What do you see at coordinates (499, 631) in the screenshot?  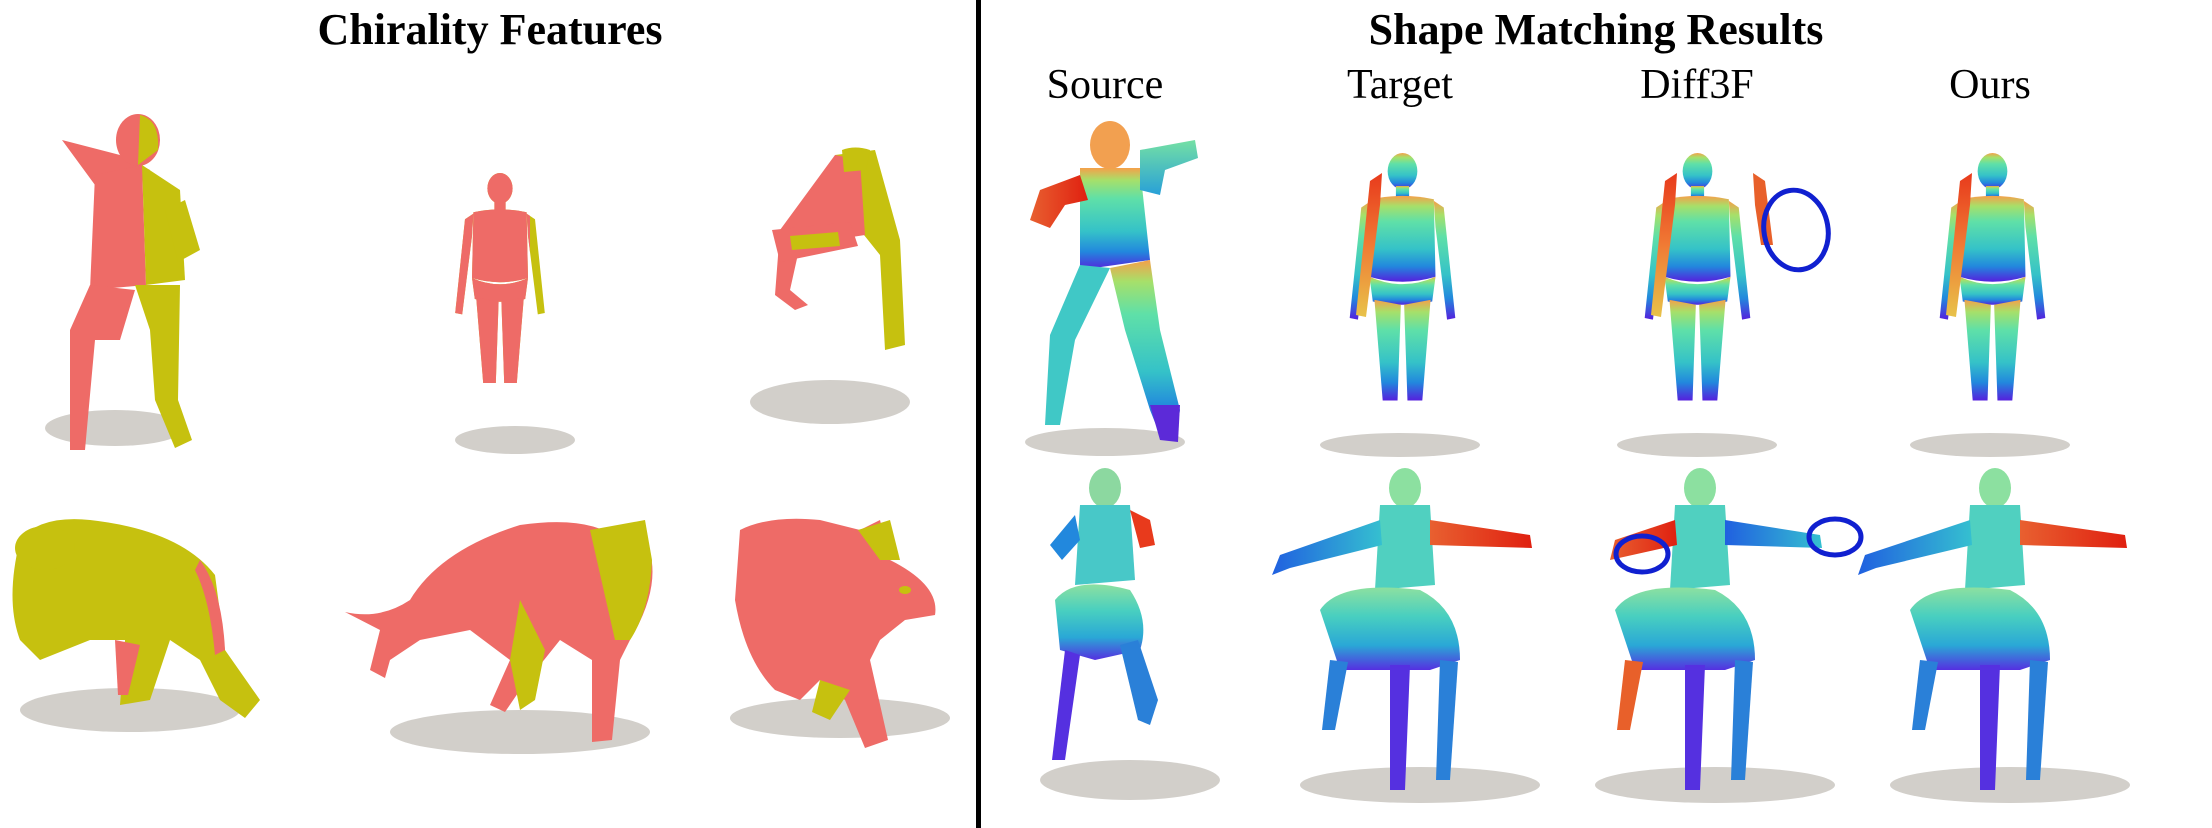 I see `chirality-wolf` at bounding box center [499, 631].